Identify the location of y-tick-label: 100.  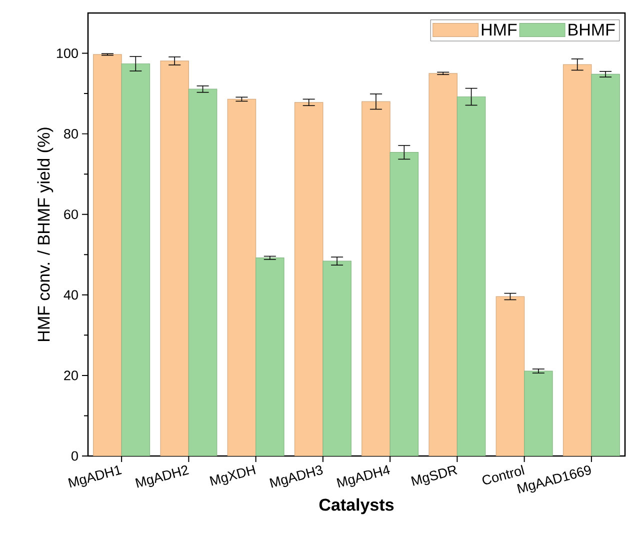
(67, 53).